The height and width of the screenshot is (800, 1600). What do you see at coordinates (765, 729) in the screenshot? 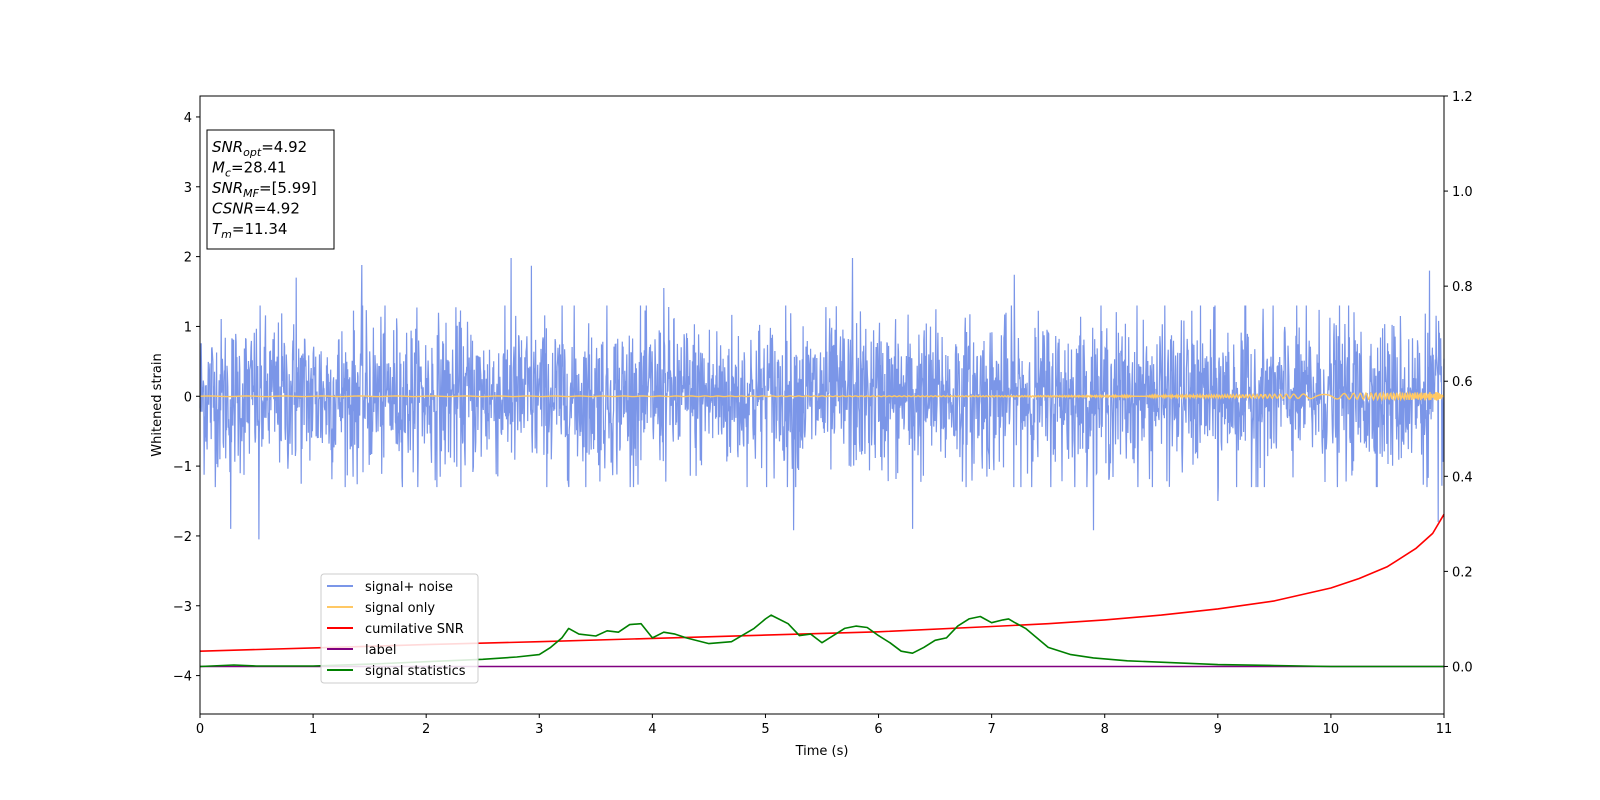
I see `x-tick-label: 5` at bounding box center [765, 729].